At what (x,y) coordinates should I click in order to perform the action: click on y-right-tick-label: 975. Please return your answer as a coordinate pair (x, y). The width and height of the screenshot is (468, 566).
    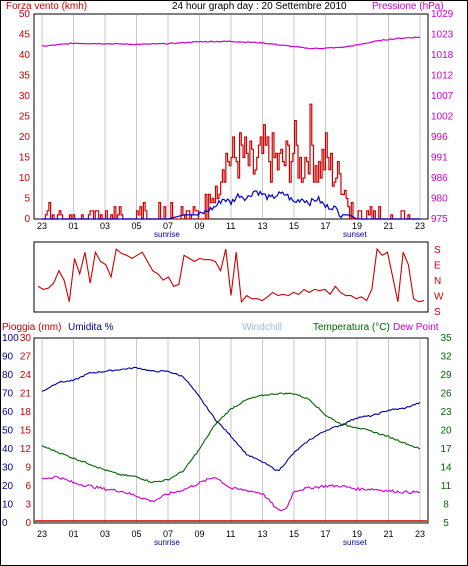
    Looking at the image, I should click on (439, 219).